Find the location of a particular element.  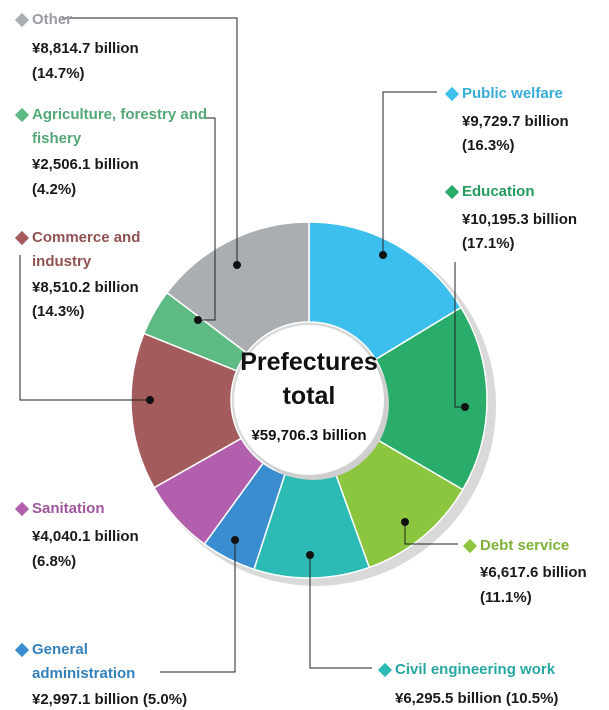

percent-label: (5.0%) is located at coordinates (165, 699).